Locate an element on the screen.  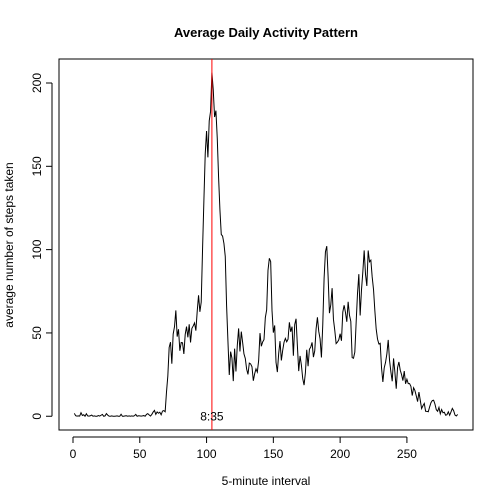
x-tick-label: 200 is located at coordinates (340, 454).